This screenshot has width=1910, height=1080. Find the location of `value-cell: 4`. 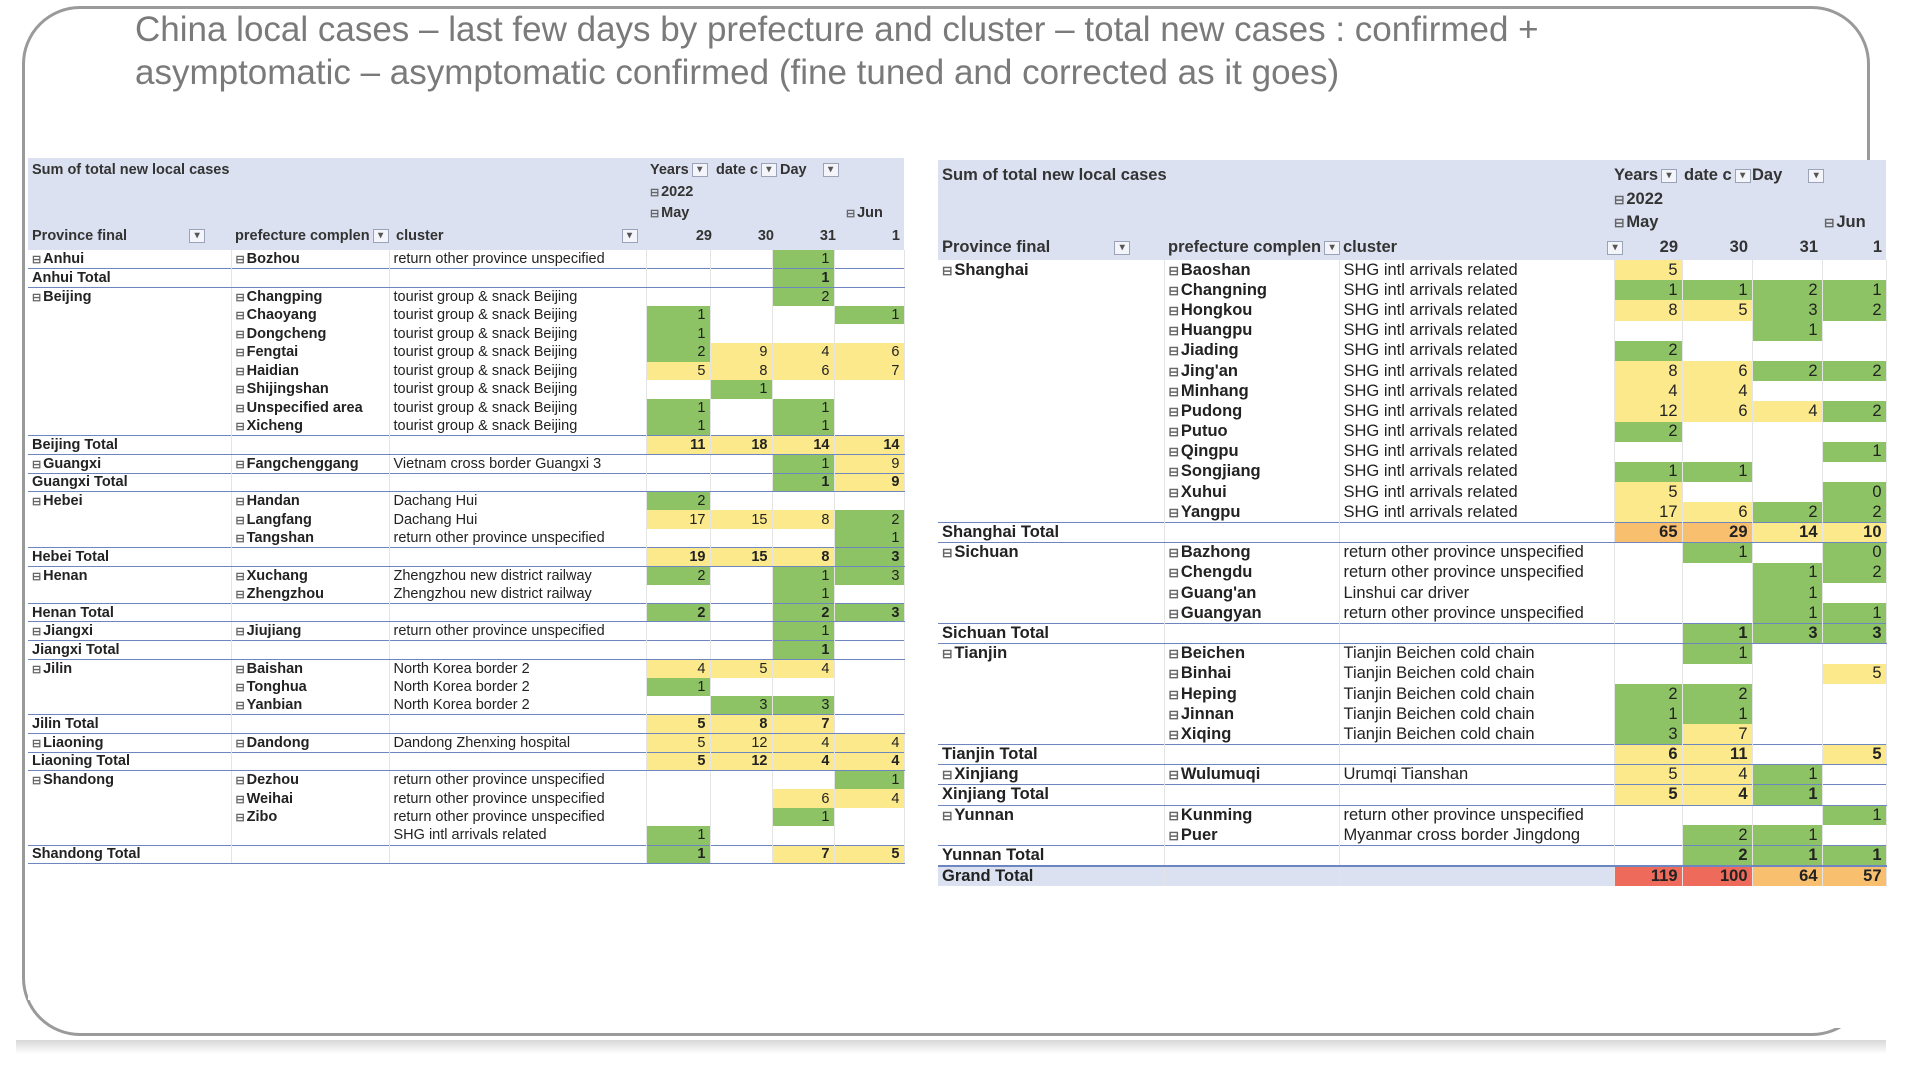

value-cell: 4 is located at coordinates (1717, 774).